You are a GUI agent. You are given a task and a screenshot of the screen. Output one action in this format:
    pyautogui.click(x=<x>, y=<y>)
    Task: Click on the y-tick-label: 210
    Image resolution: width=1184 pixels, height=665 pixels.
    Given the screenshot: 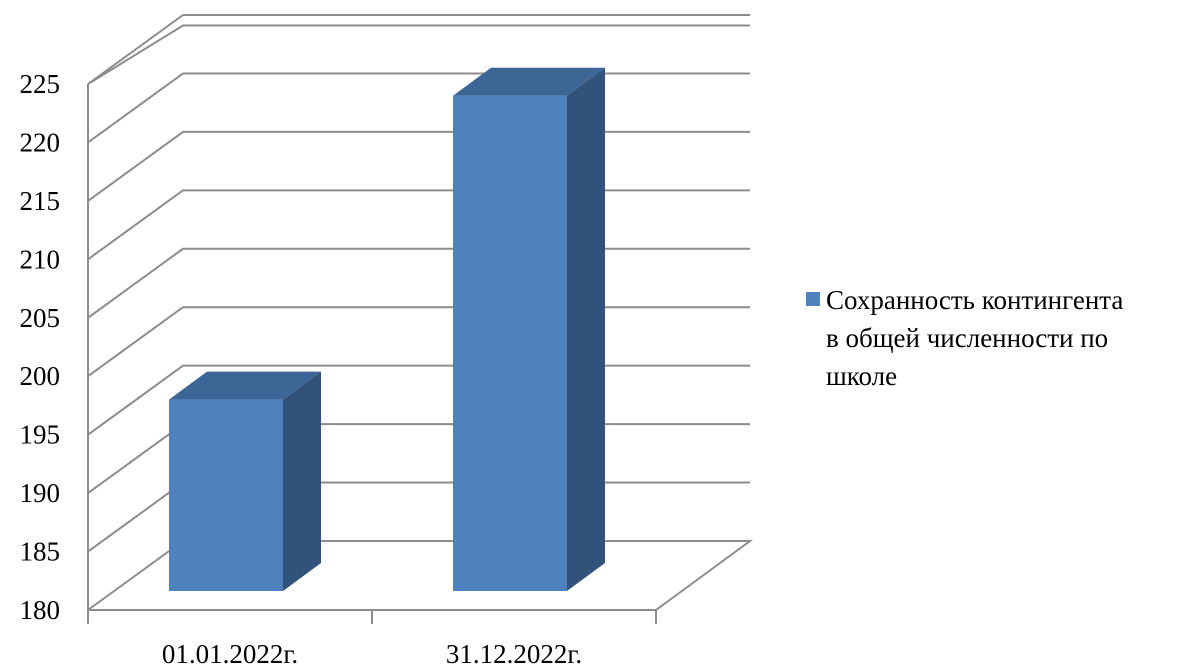 What is the action you would take?
    pyautogui.click(x=40, y=259)
    